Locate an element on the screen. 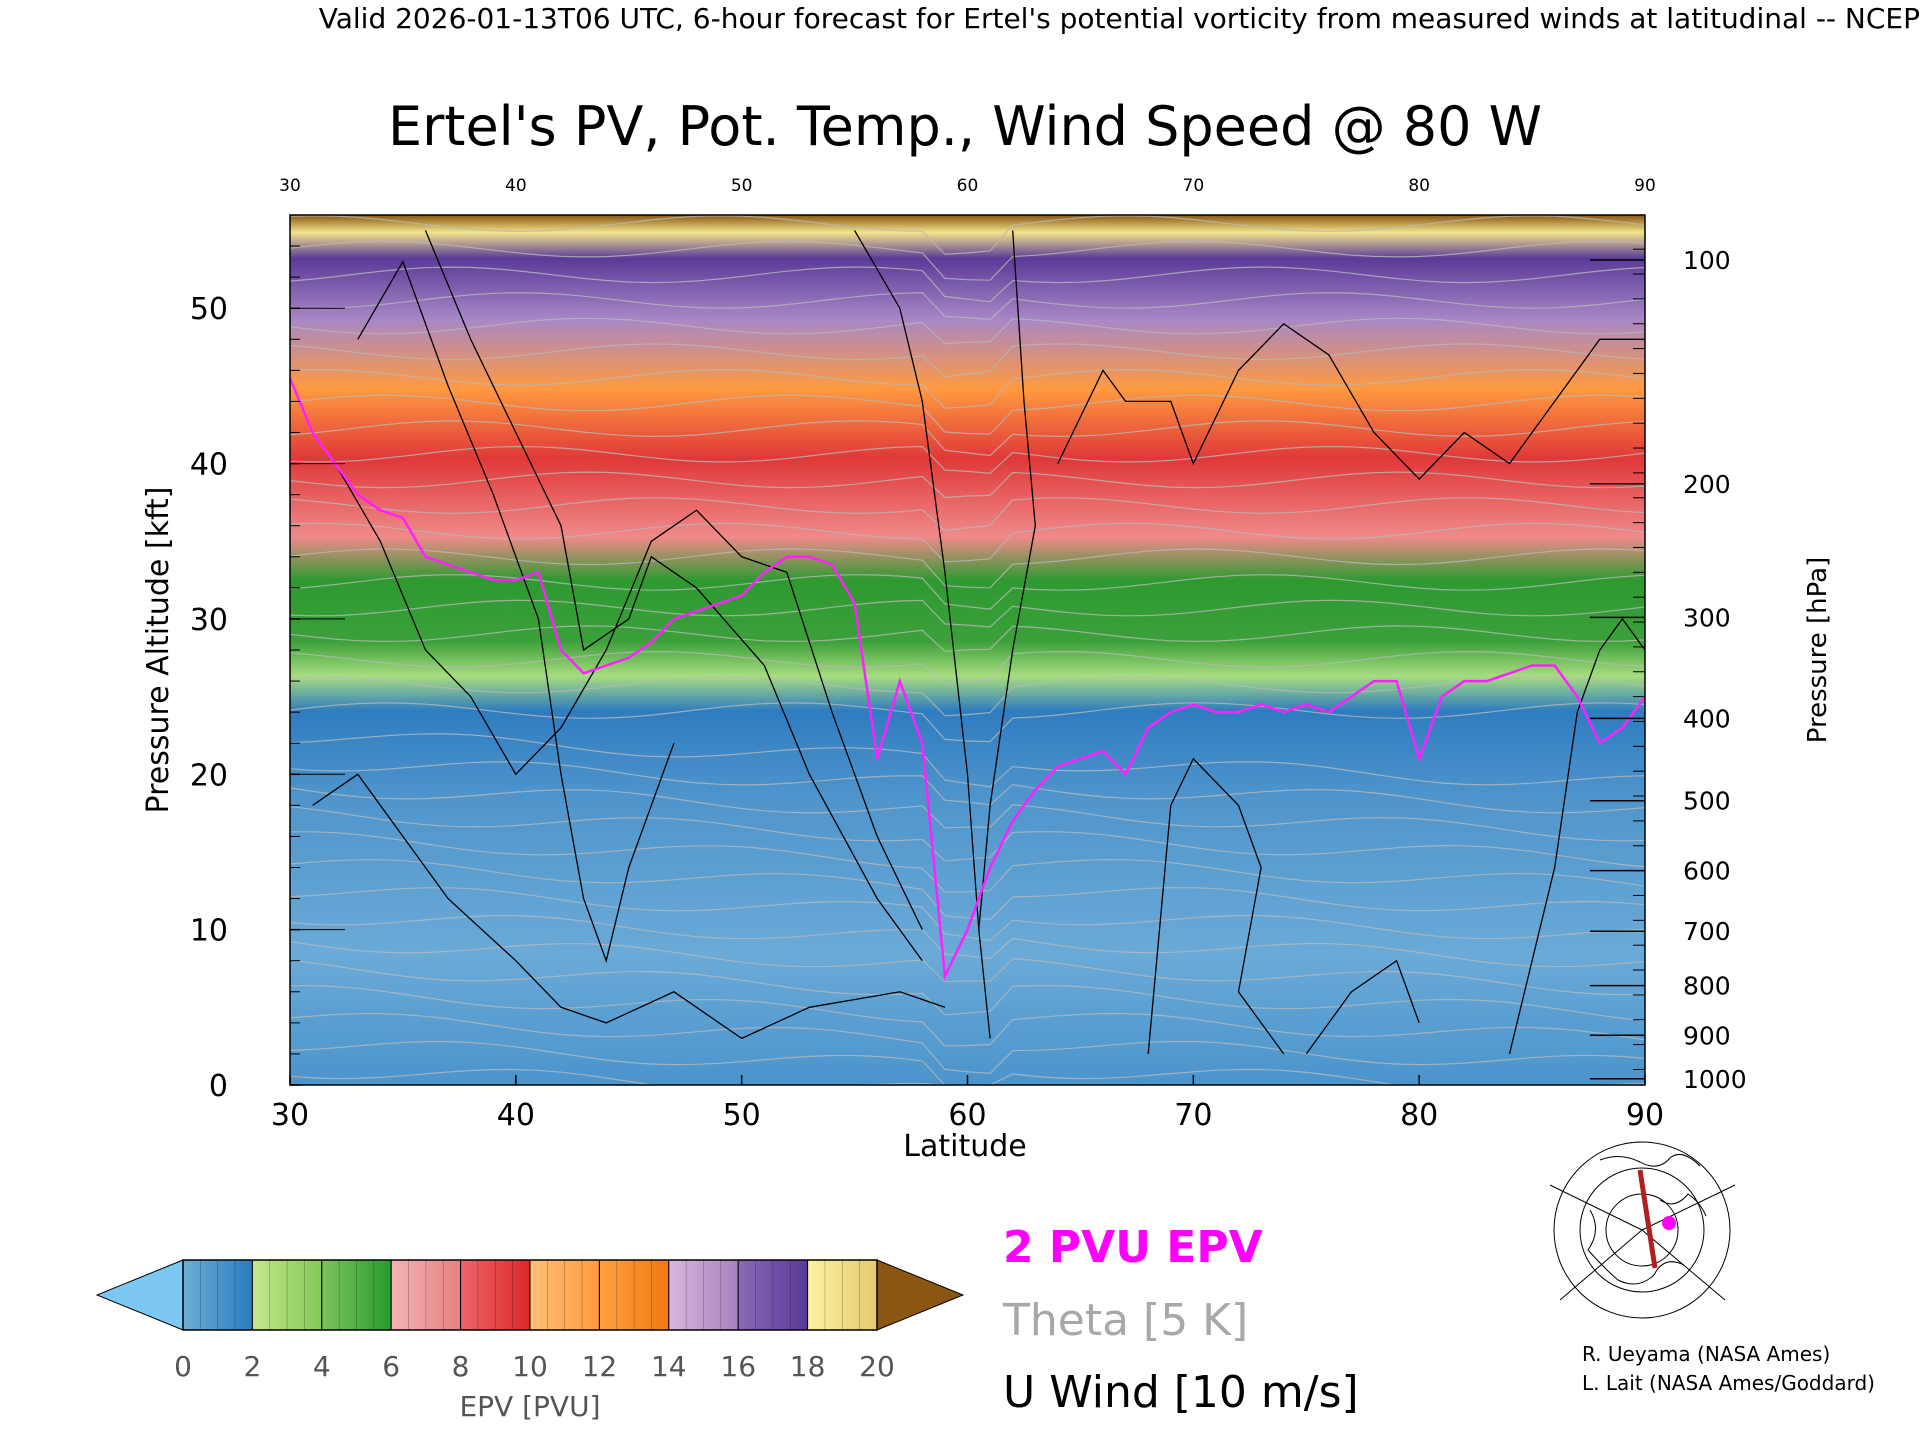  pressure-axis-label: Pressure [hPa] is located at coordinates (1818, 650).